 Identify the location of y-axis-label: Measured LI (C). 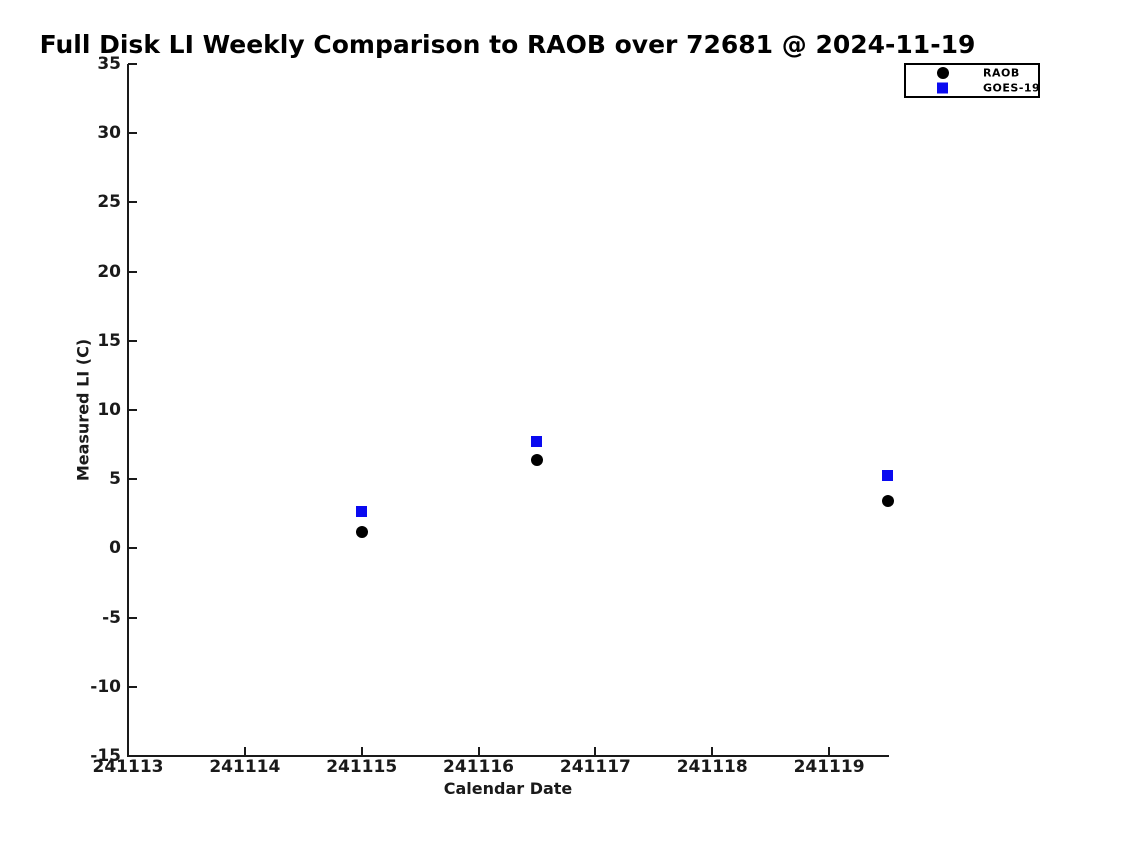
(83, 410).